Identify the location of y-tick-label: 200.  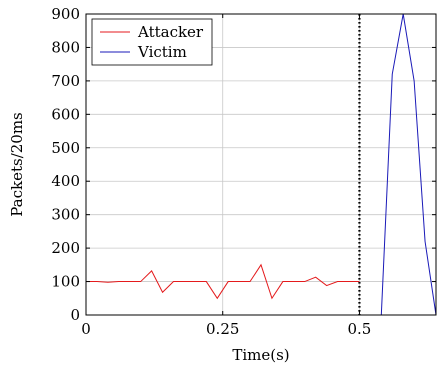
(65, 248).